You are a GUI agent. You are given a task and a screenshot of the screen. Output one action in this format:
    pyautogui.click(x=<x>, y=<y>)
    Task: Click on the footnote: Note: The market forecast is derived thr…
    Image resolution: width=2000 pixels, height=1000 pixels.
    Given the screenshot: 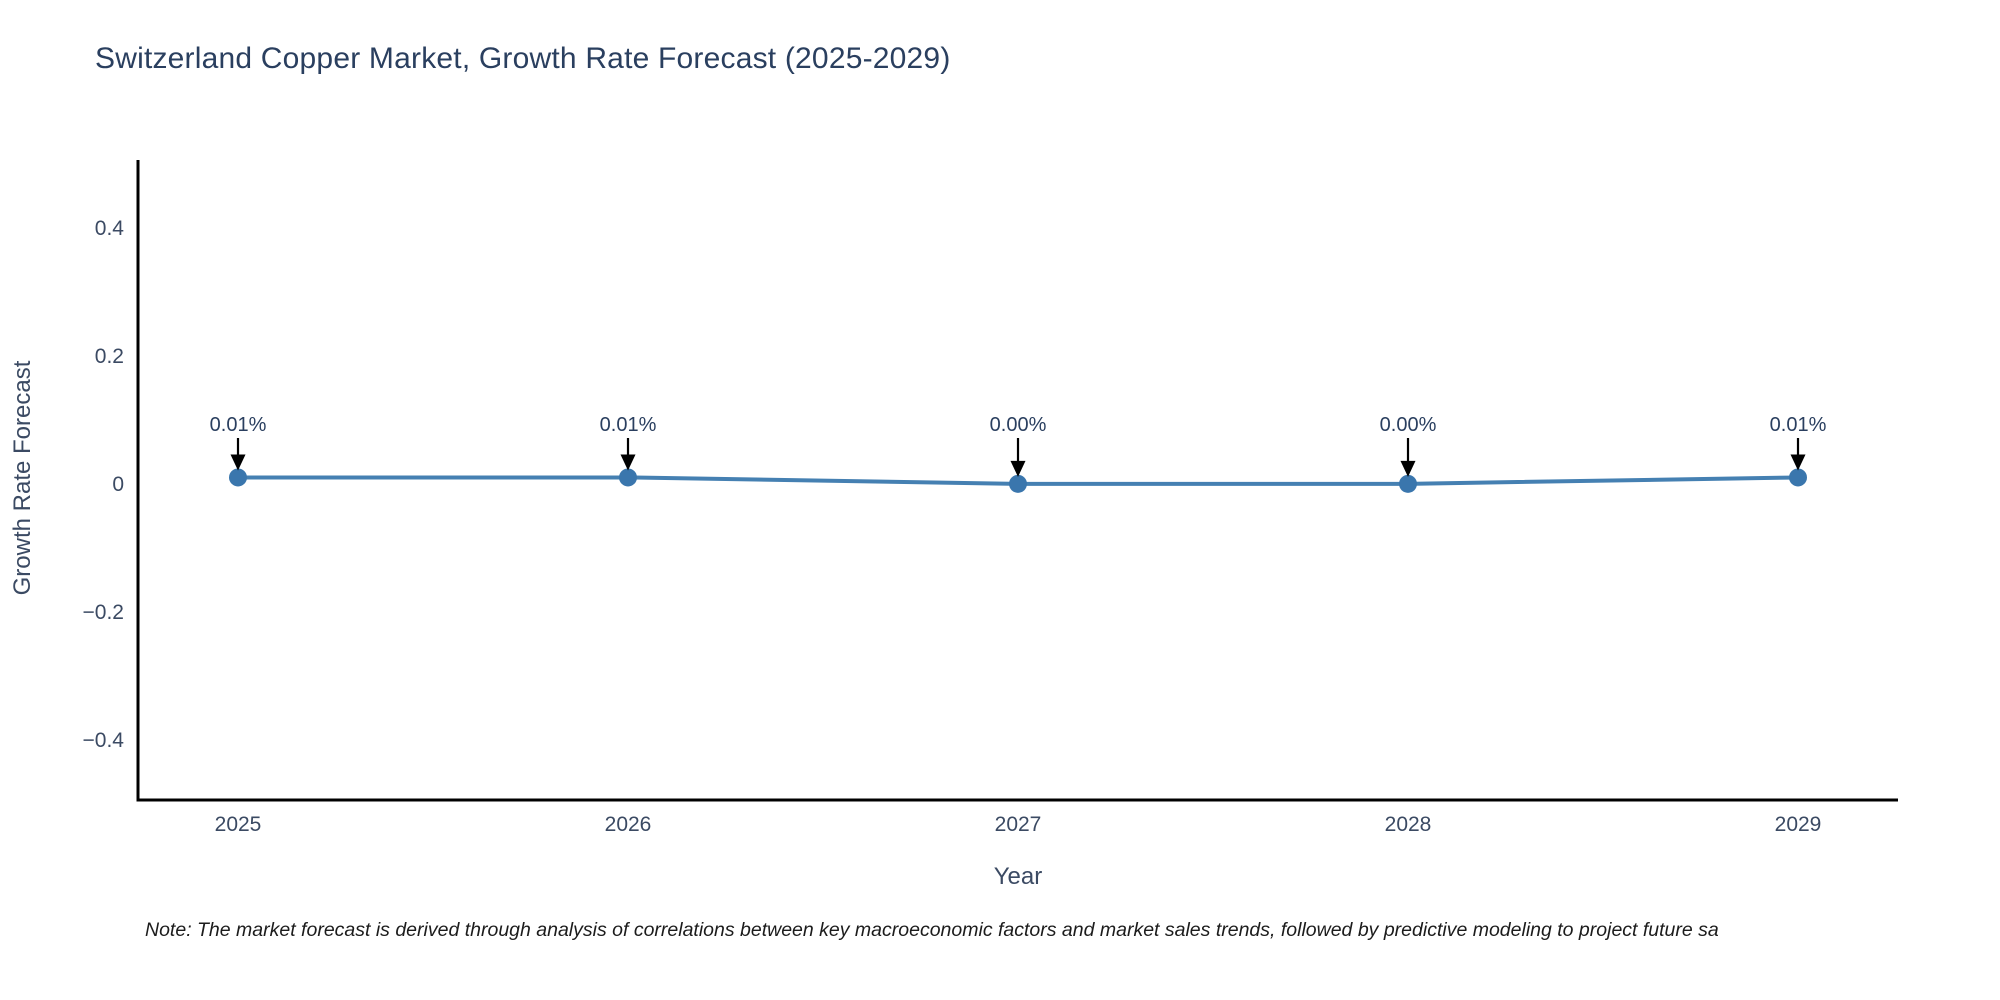 What is the action you would take?
    pyautogui.click(x=932, y=930)
    